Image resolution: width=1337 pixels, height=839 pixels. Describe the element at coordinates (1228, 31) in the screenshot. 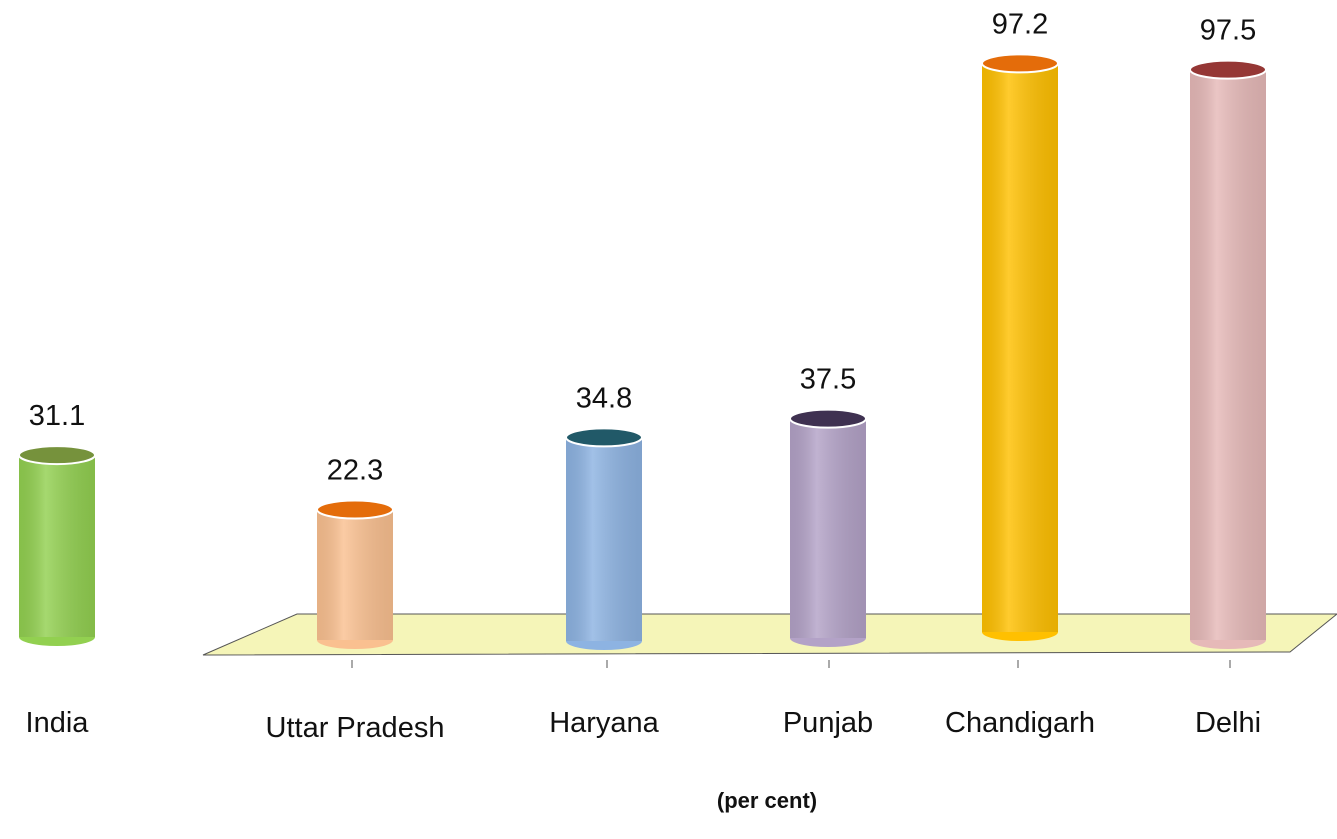

I see `value-label: 97.5` at that location.